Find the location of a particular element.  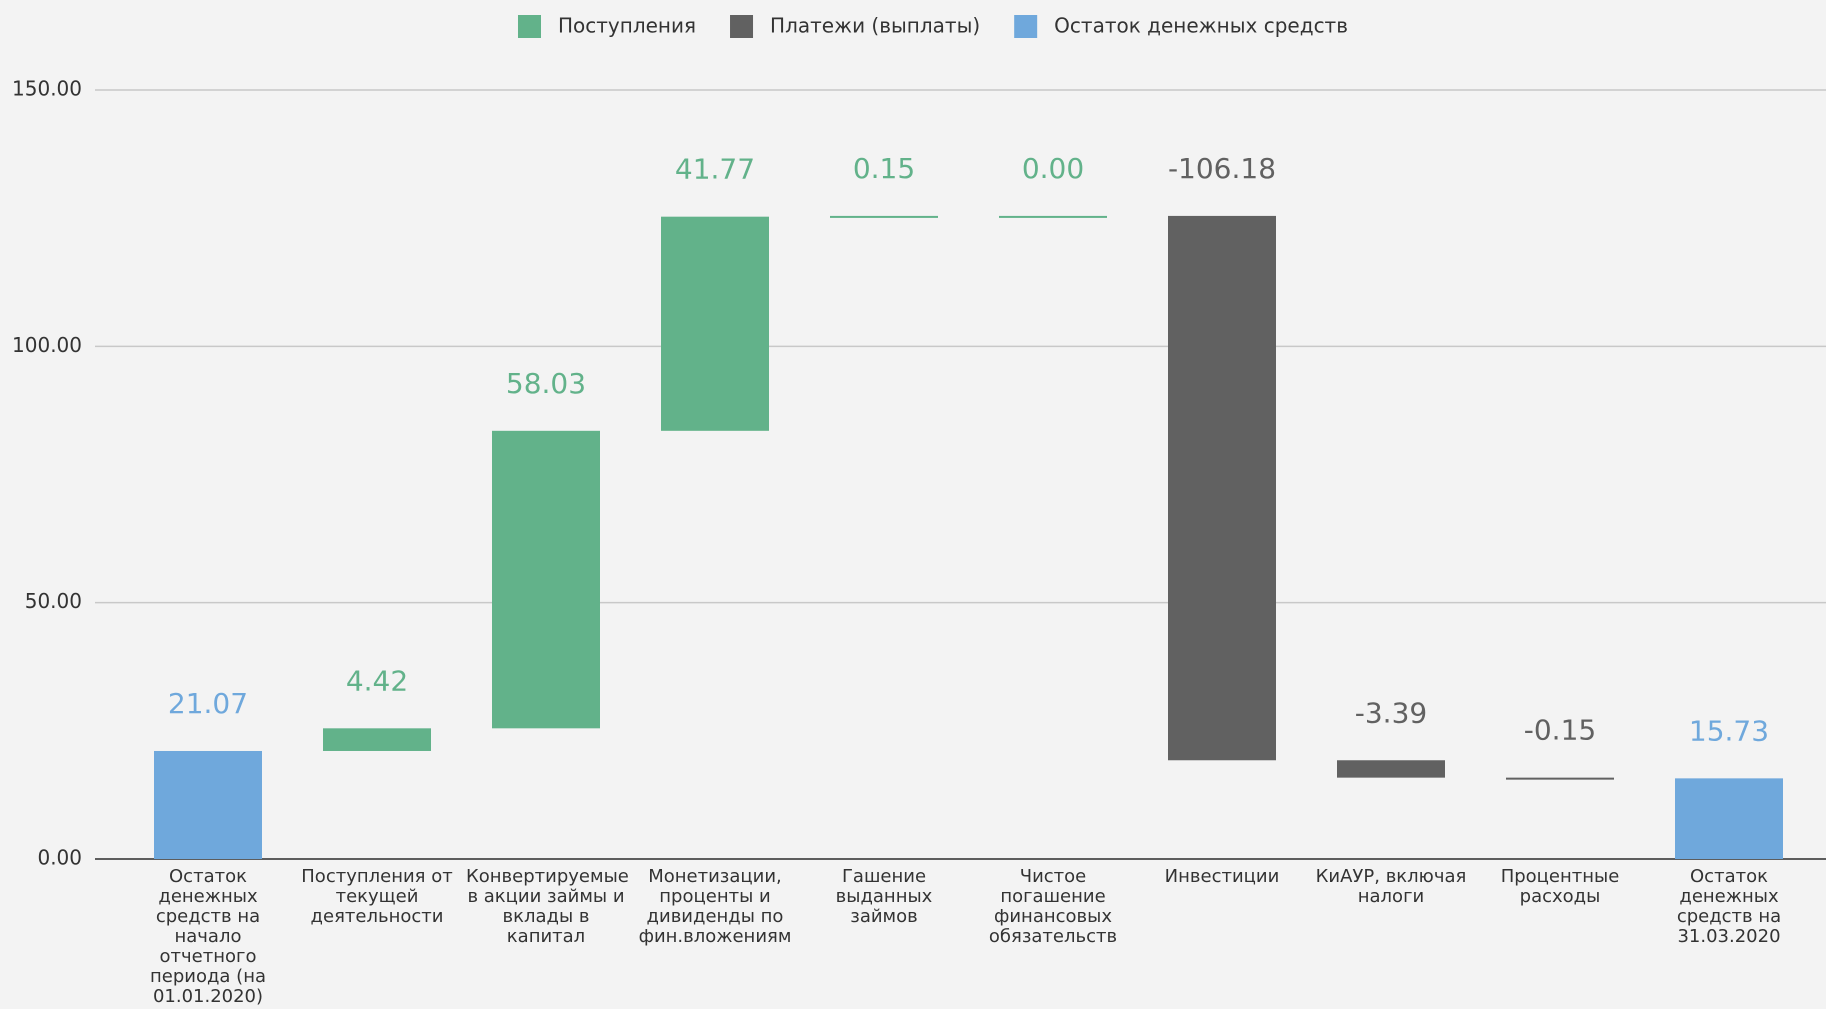

y-tick-label: 100.00 is located at coordinates (47, 345).